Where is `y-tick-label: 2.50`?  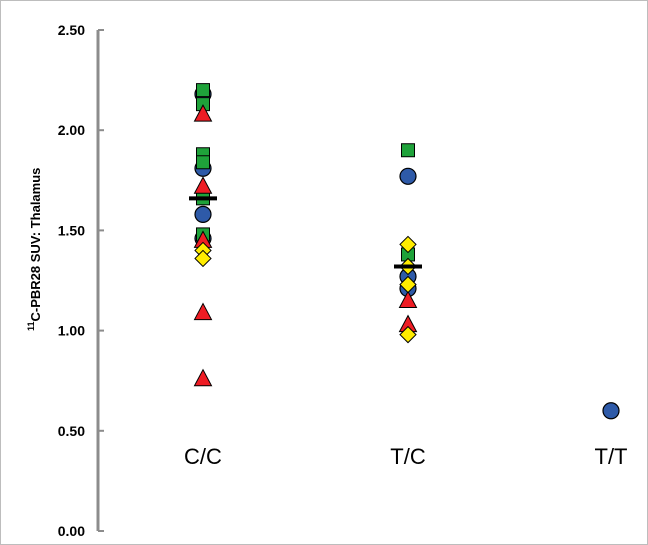
y-tick-label: 2.50 is located at coordinates (71, 30).